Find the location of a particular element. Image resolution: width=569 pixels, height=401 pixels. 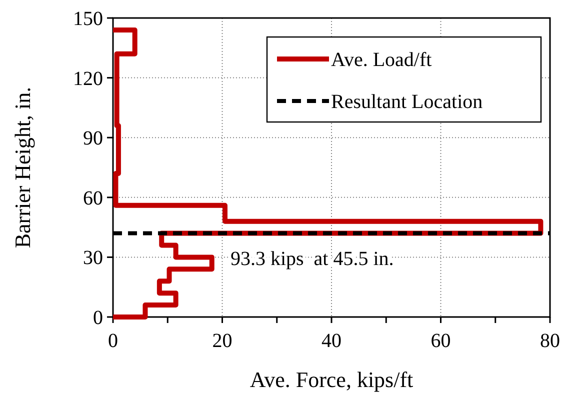

annotation: 93.3 kips at 45.5 in. is located at coordinates (312, 259).